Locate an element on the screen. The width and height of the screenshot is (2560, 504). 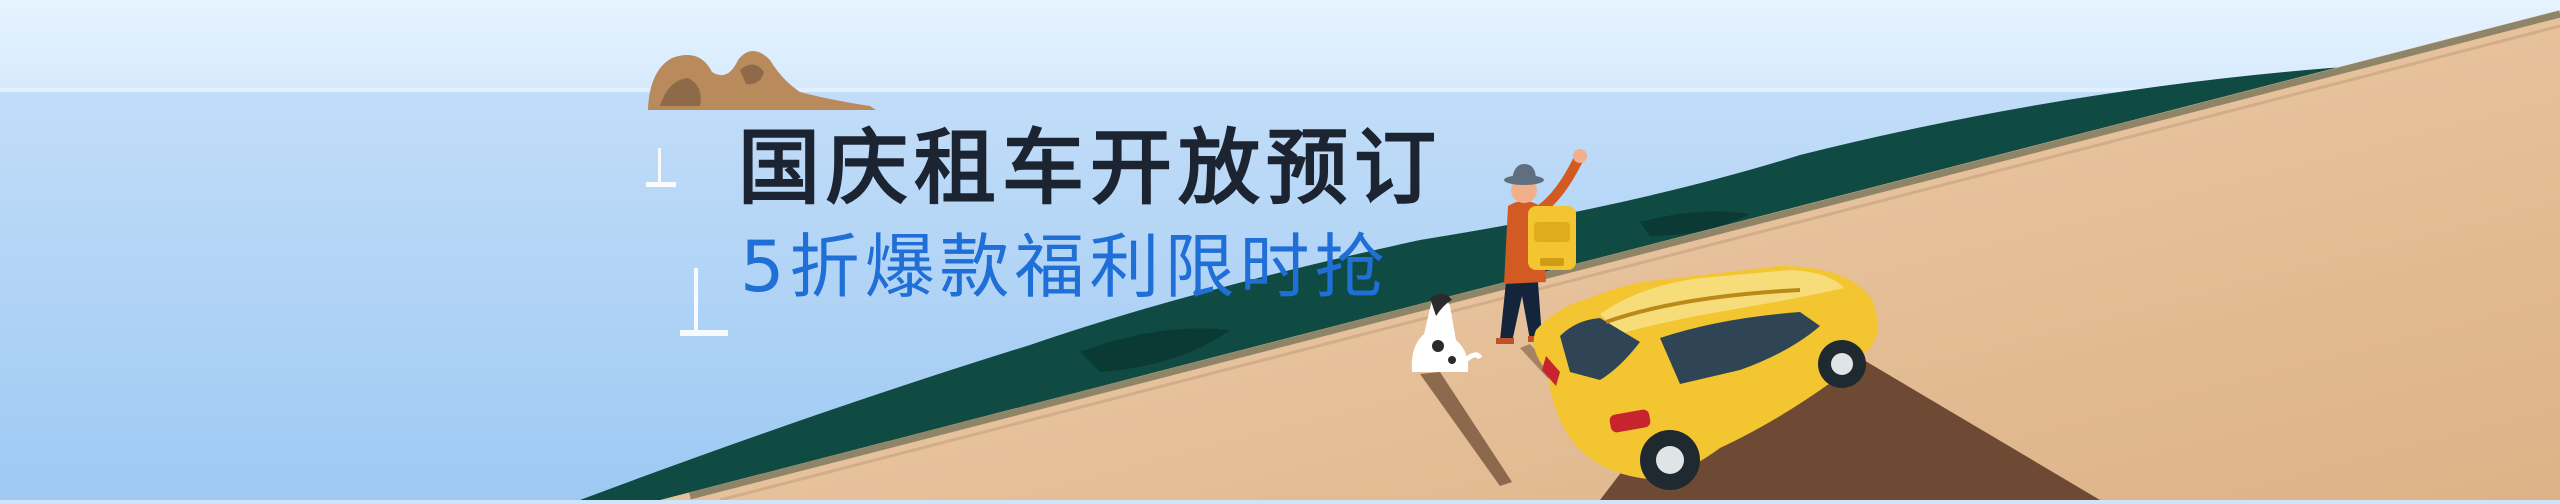
yellow-car is located at coordinates (1705, 378).